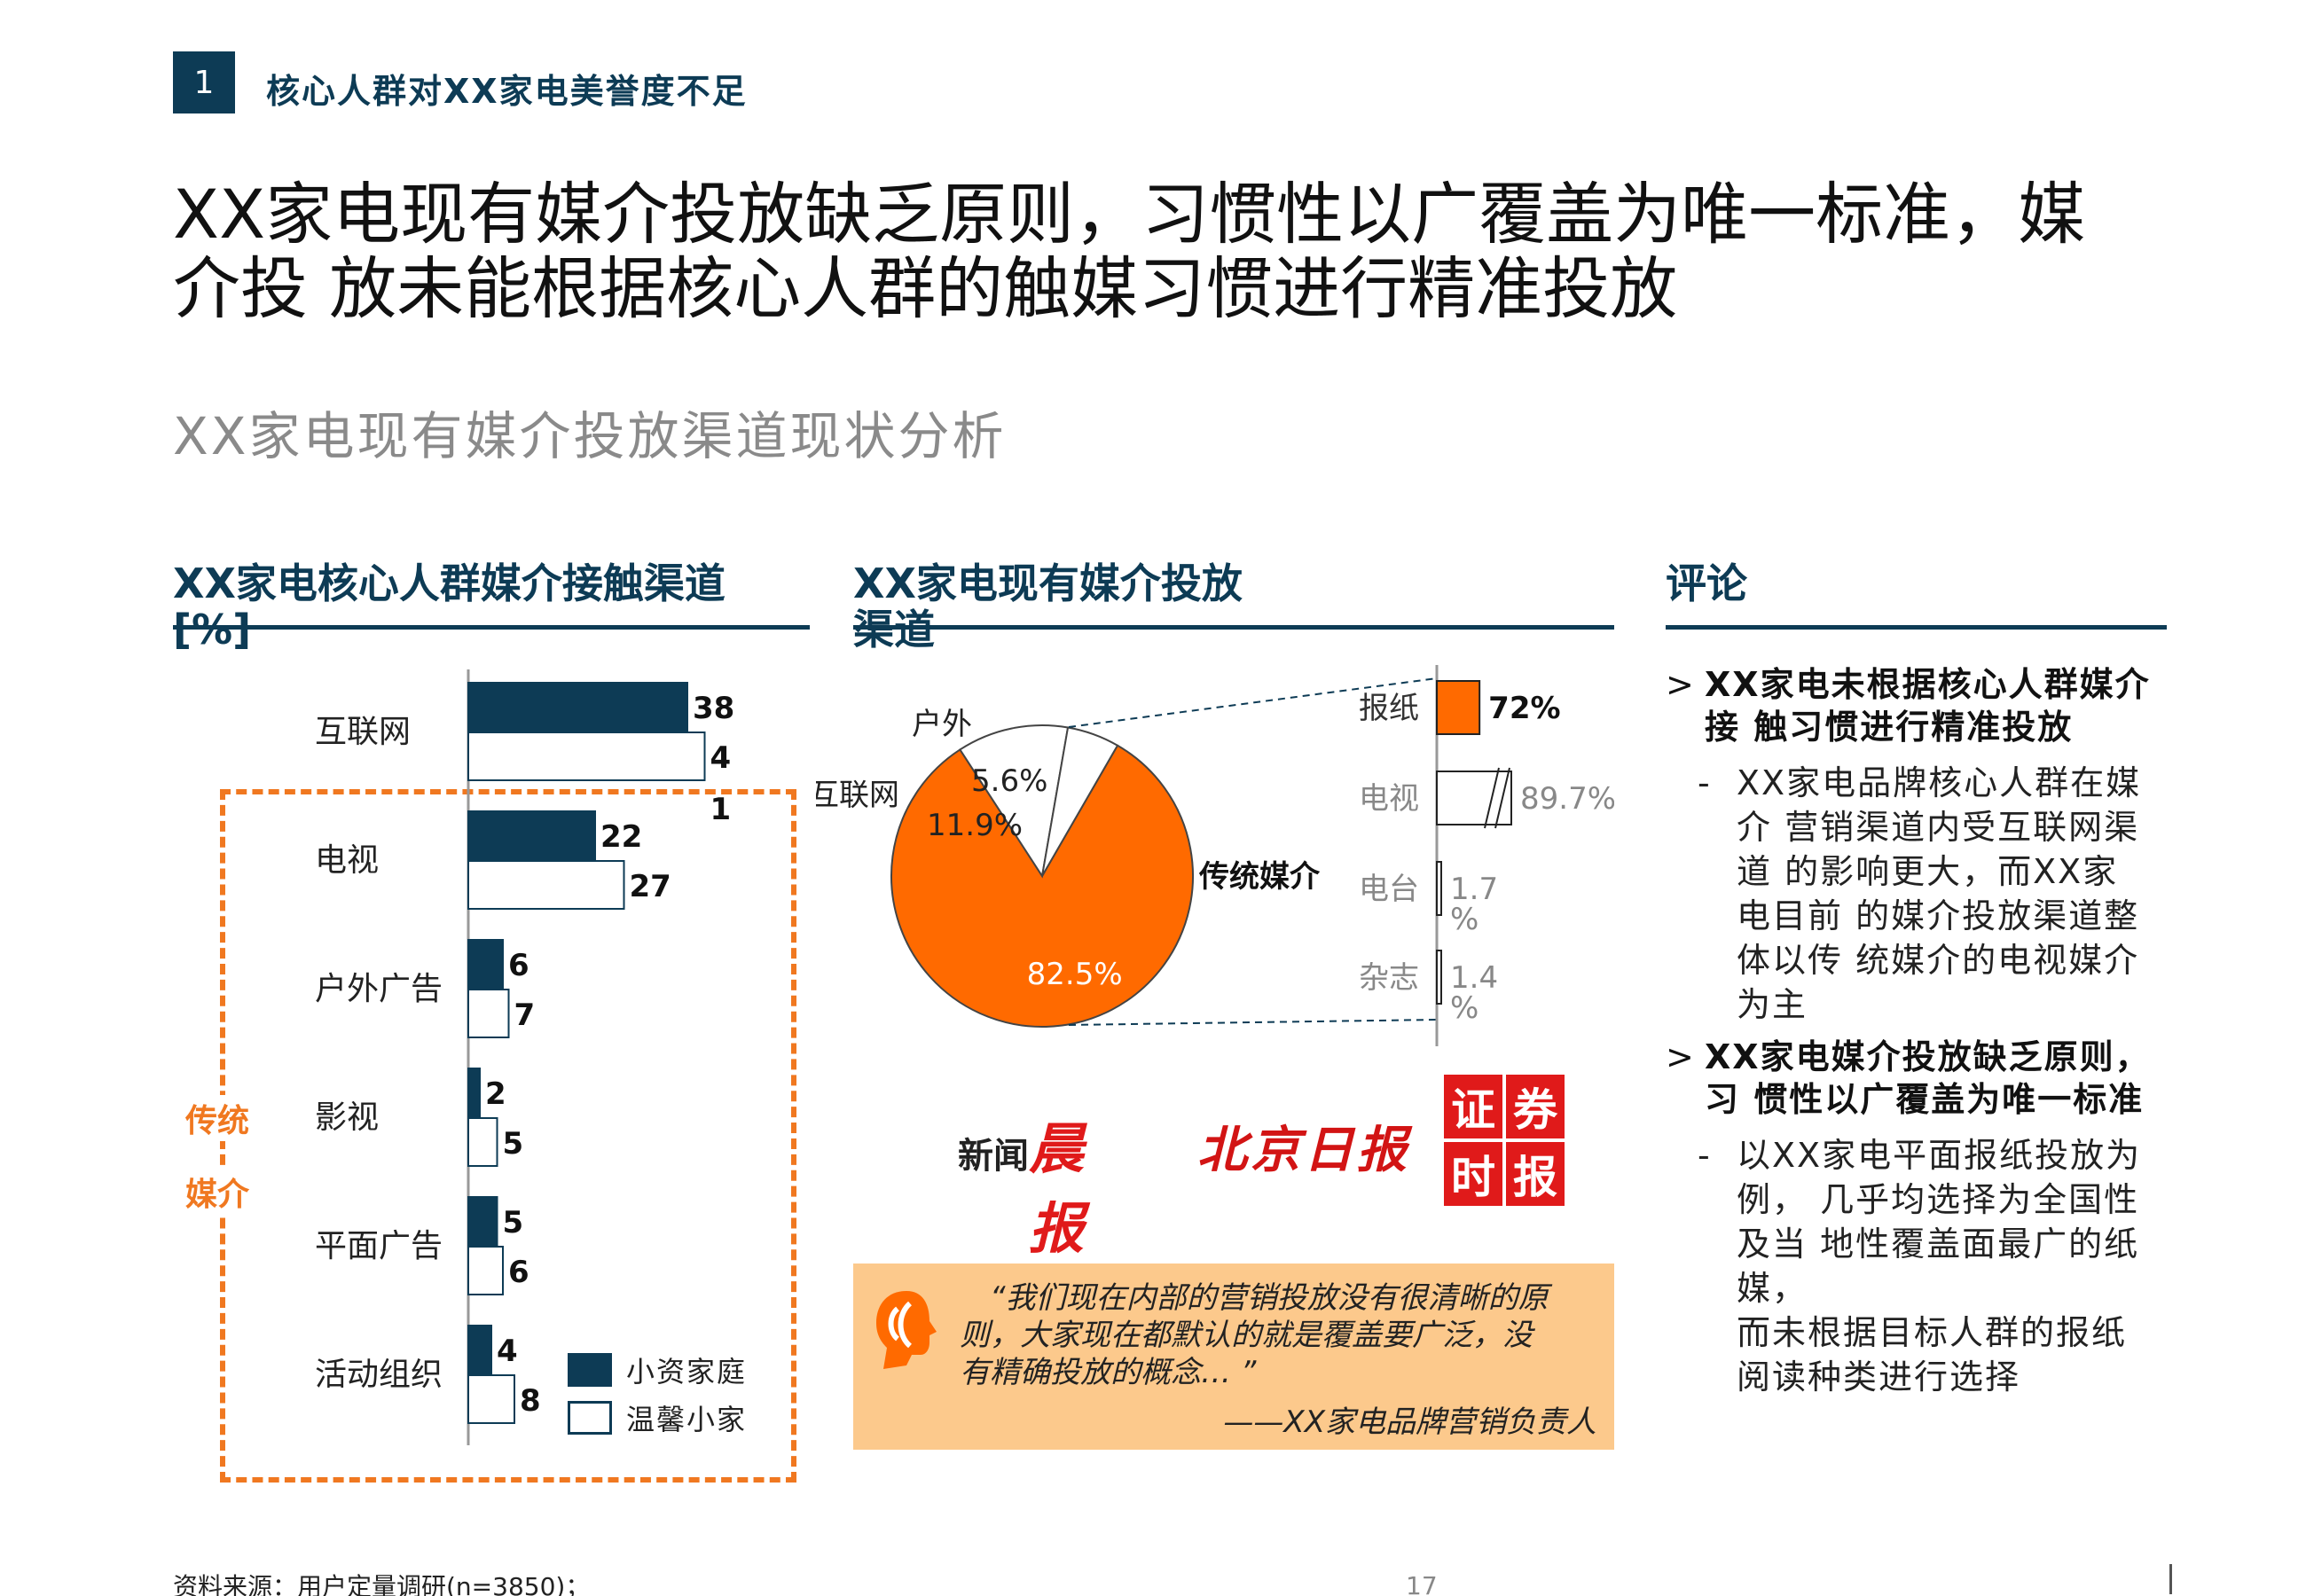  I want to click on mid-panel-heading: XX家电现有媒介投放 渠道, so click(1048, 606).